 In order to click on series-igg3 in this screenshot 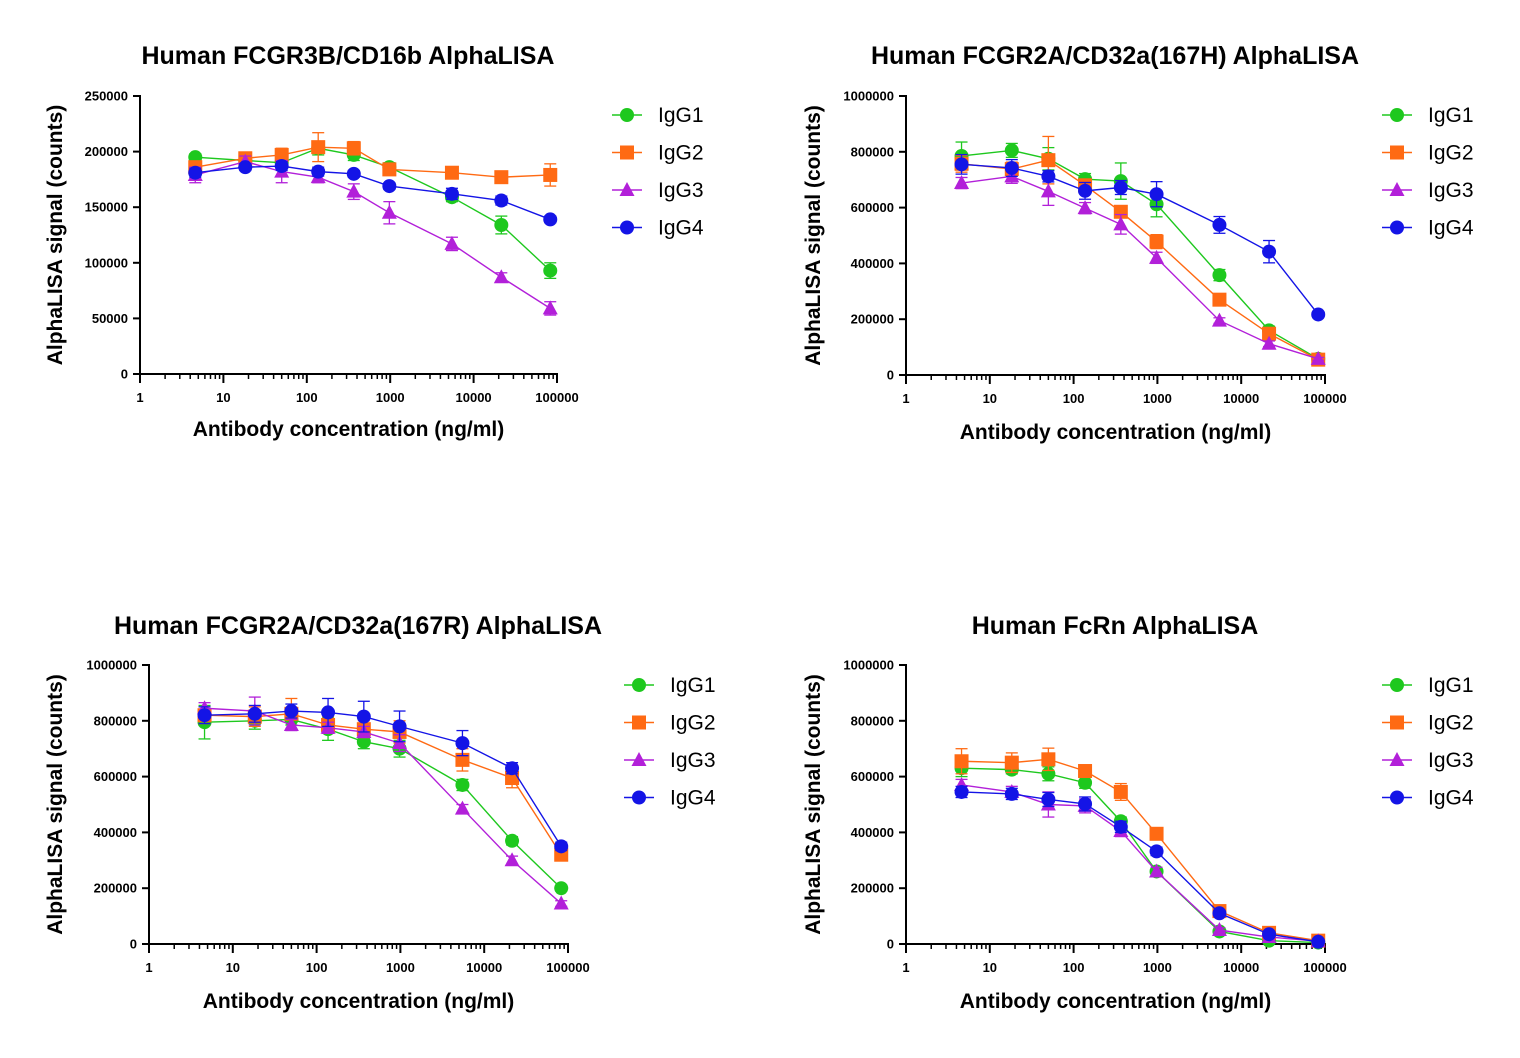, I will do `click(1140, 862)`.